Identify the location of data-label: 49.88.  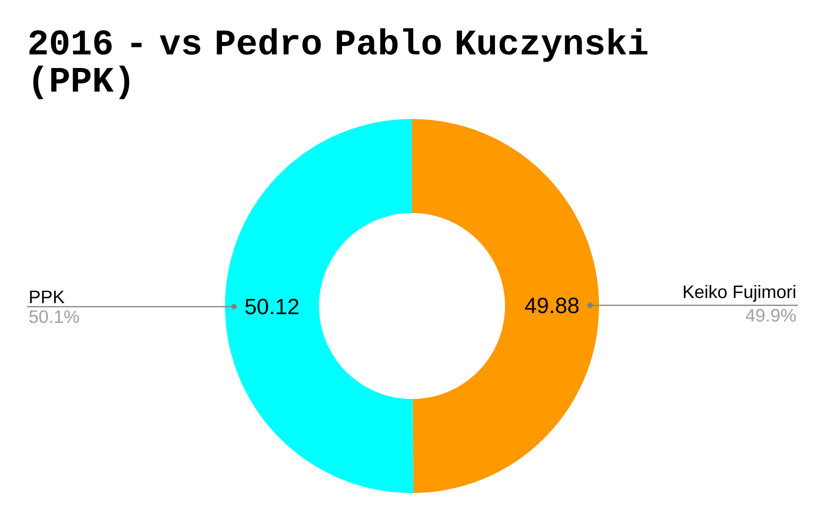
(551, 306).